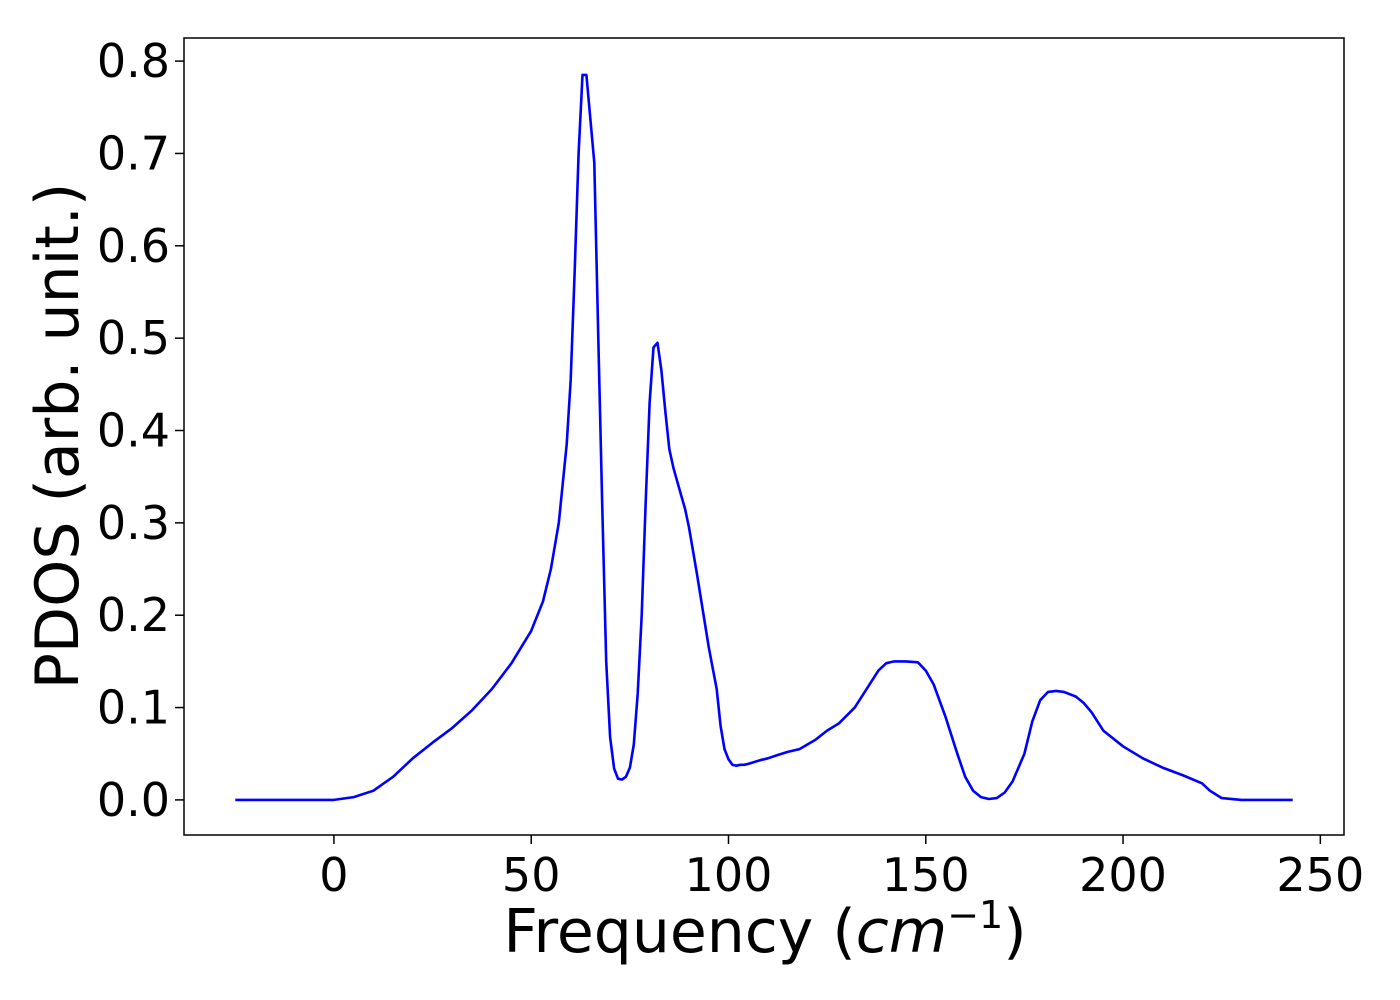  What do you see at coordinates (926, 875) in the screenshot?
I see `x-tick-label: 150` at bounding box center [926, 875].